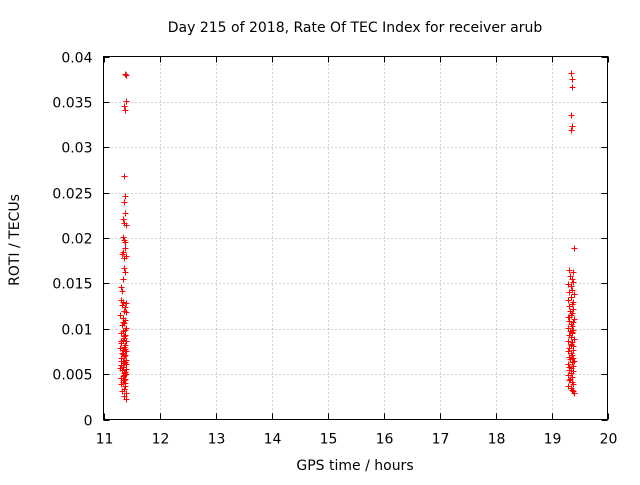 The width and height of the screenshot is (640, 485). I want to click on x-tick-label: 13, so click(217, 440).